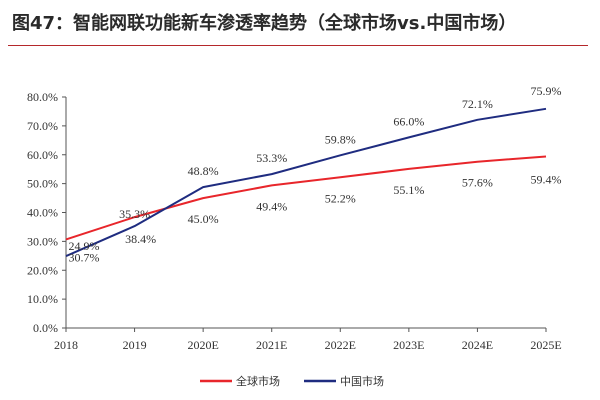  What do you see at coordinates (271, 206) in the screenshot?
I see `data-label-global: 49.4%` at bounding box center [271, 206].